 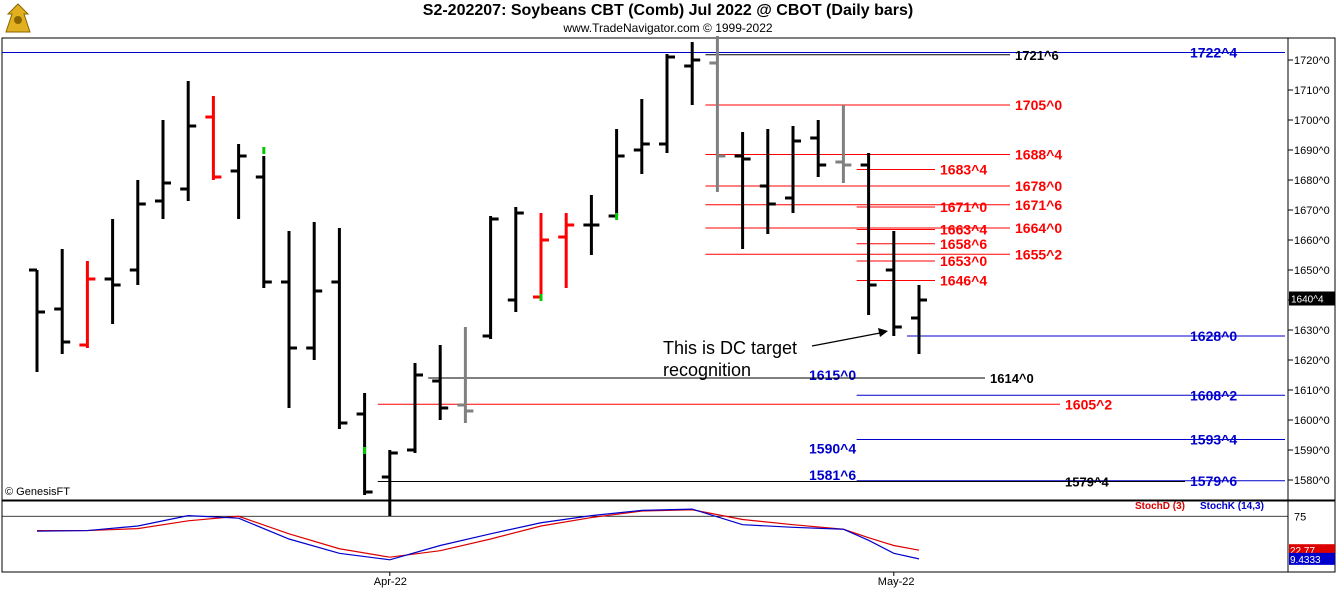 What do you see at coordinates (896, 582) in the screenshot?
I see `x-tick-label: May-22` at bounding box center [896, 582].